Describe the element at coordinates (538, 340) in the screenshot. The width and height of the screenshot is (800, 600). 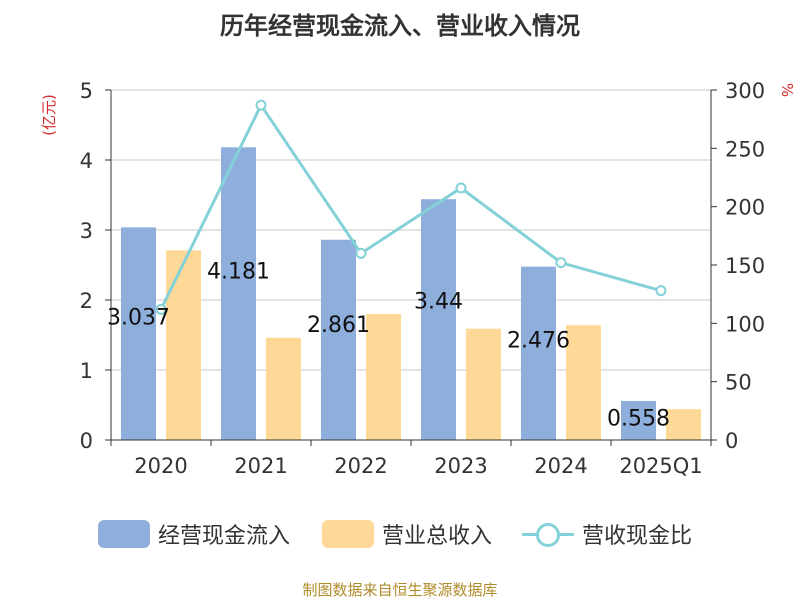
I see `bar-value-label: 2.476` at that location.